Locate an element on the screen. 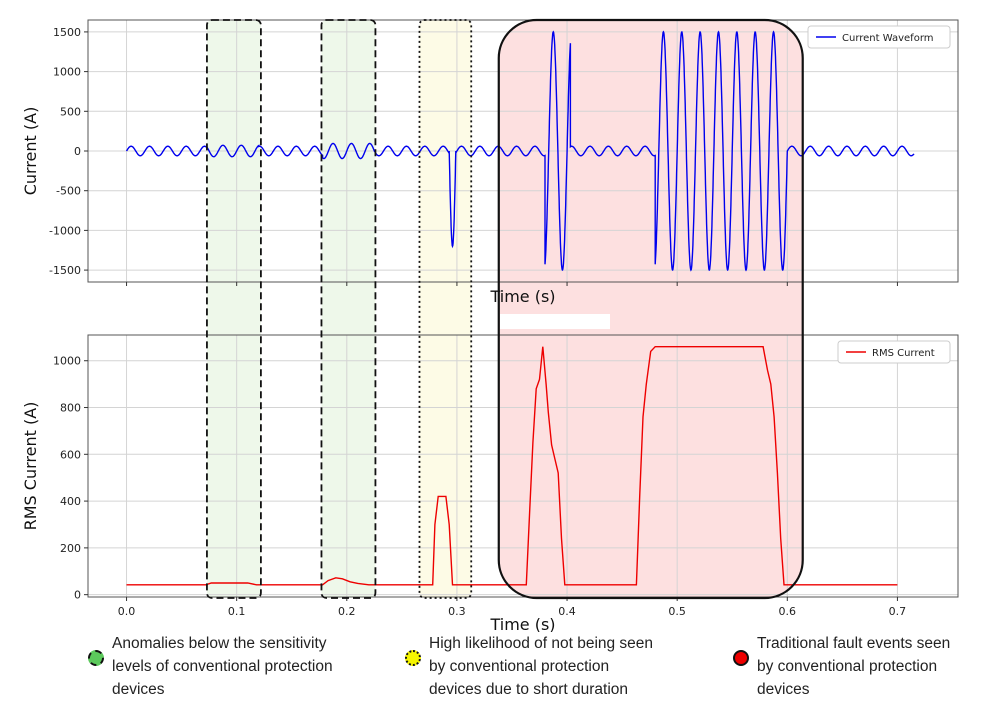  label-mask is located at coordinates (555, 321).